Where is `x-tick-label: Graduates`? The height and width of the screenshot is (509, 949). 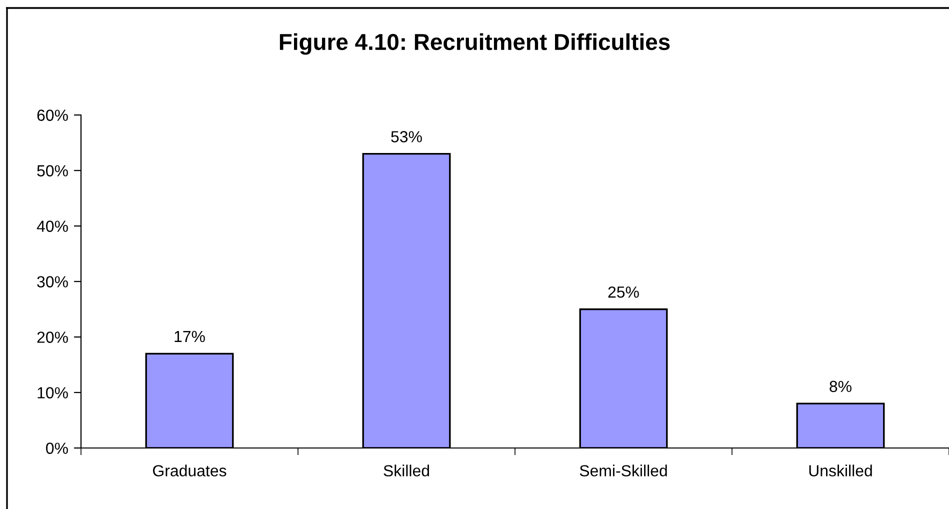
x-tick-label: Graduates is located at coordinates (189, 470).